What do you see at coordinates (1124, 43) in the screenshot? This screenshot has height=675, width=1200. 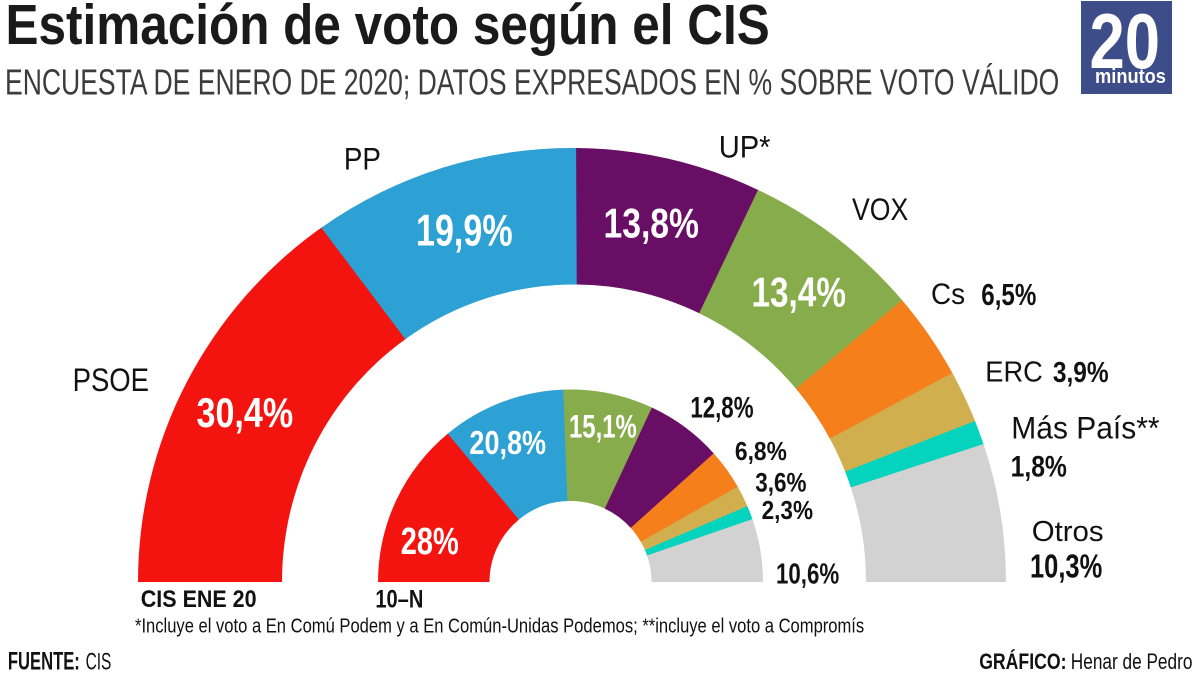 I see `svg-text: 20` at bounding box center [1124, 43].